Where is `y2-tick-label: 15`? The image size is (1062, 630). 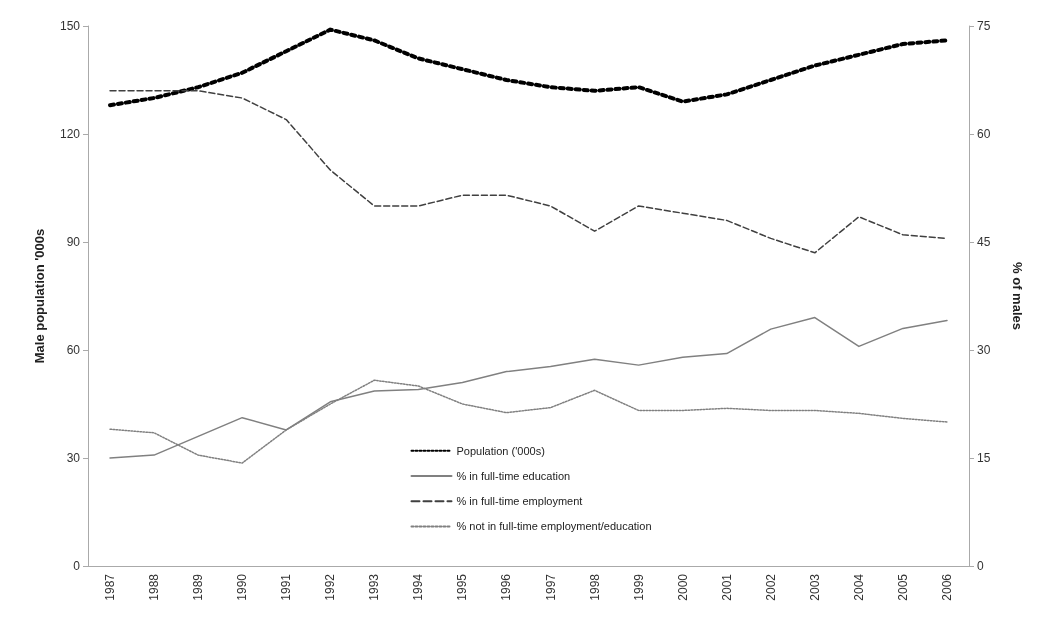 y2-tick-label: 15 is located at coordinates (984, 458).